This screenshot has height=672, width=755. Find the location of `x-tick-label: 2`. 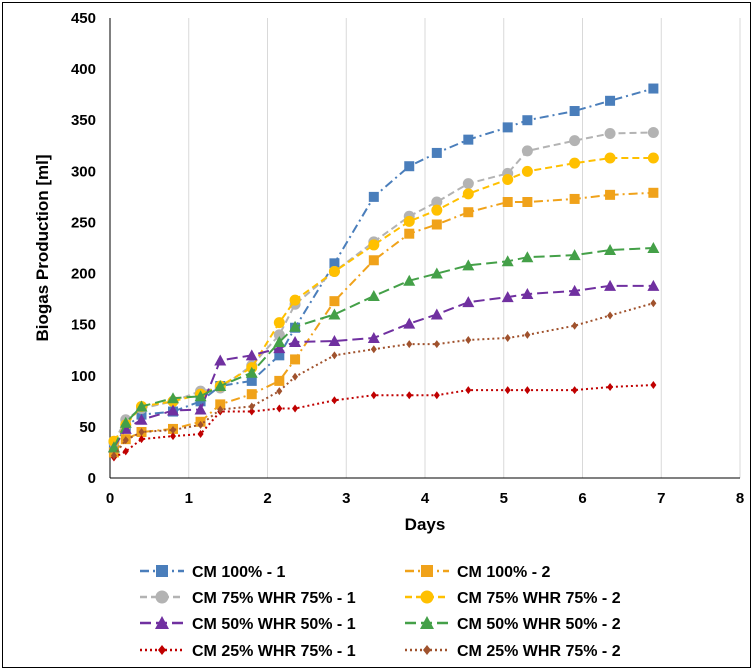

x-tick-label: 2 is located at coordinates (267, 498).